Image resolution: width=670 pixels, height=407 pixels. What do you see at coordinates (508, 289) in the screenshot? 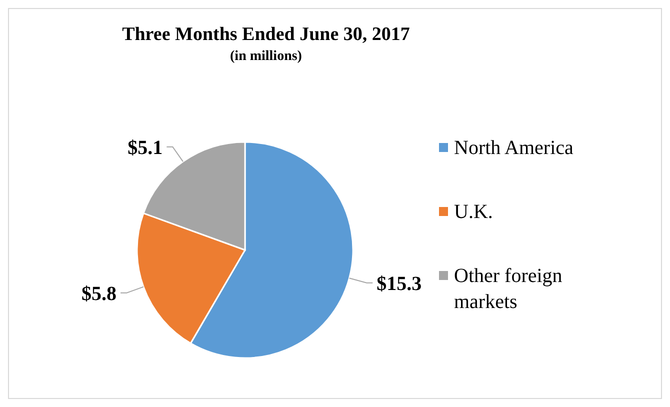
I see `legend-label: Other foreign markets` at bounding box center [508, 289].